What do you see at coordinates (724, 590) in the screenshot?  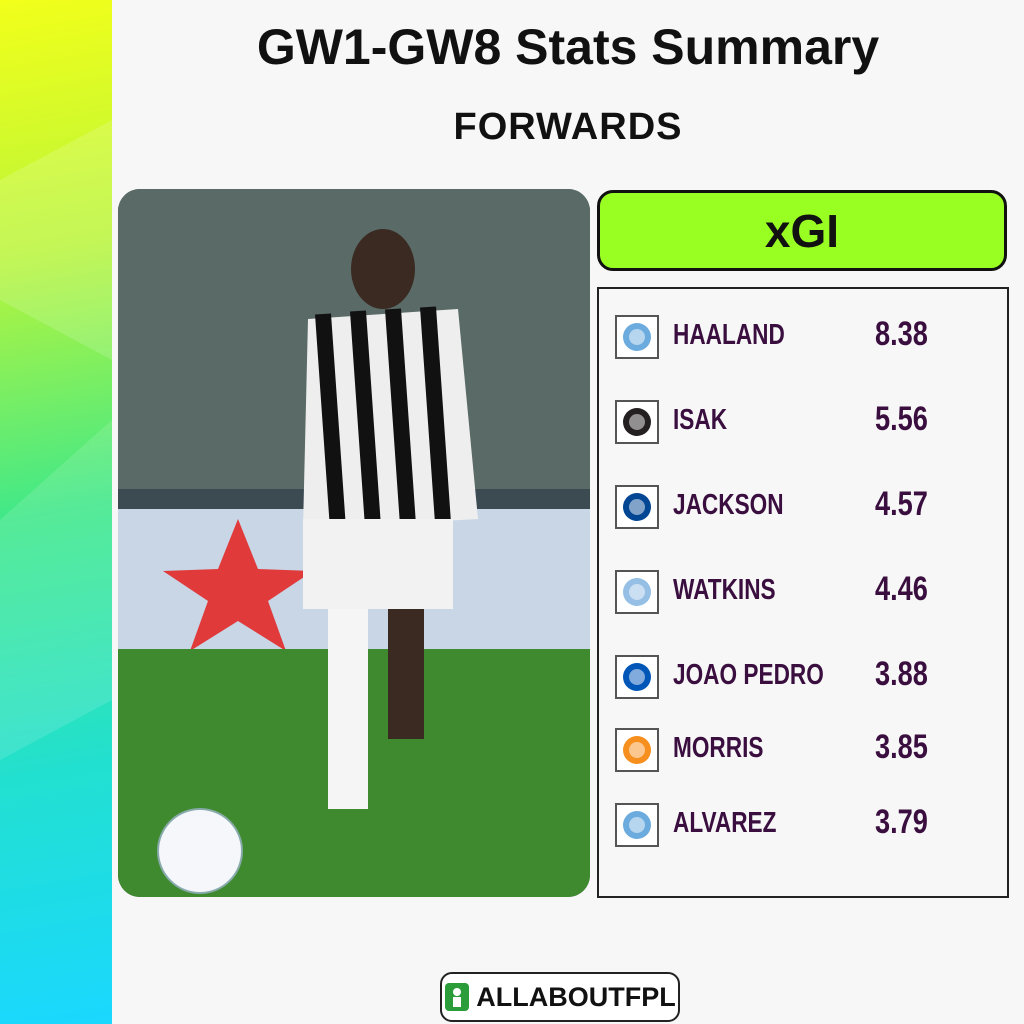 I see `player-name: WATKINS` at bounding box center [724, 590].